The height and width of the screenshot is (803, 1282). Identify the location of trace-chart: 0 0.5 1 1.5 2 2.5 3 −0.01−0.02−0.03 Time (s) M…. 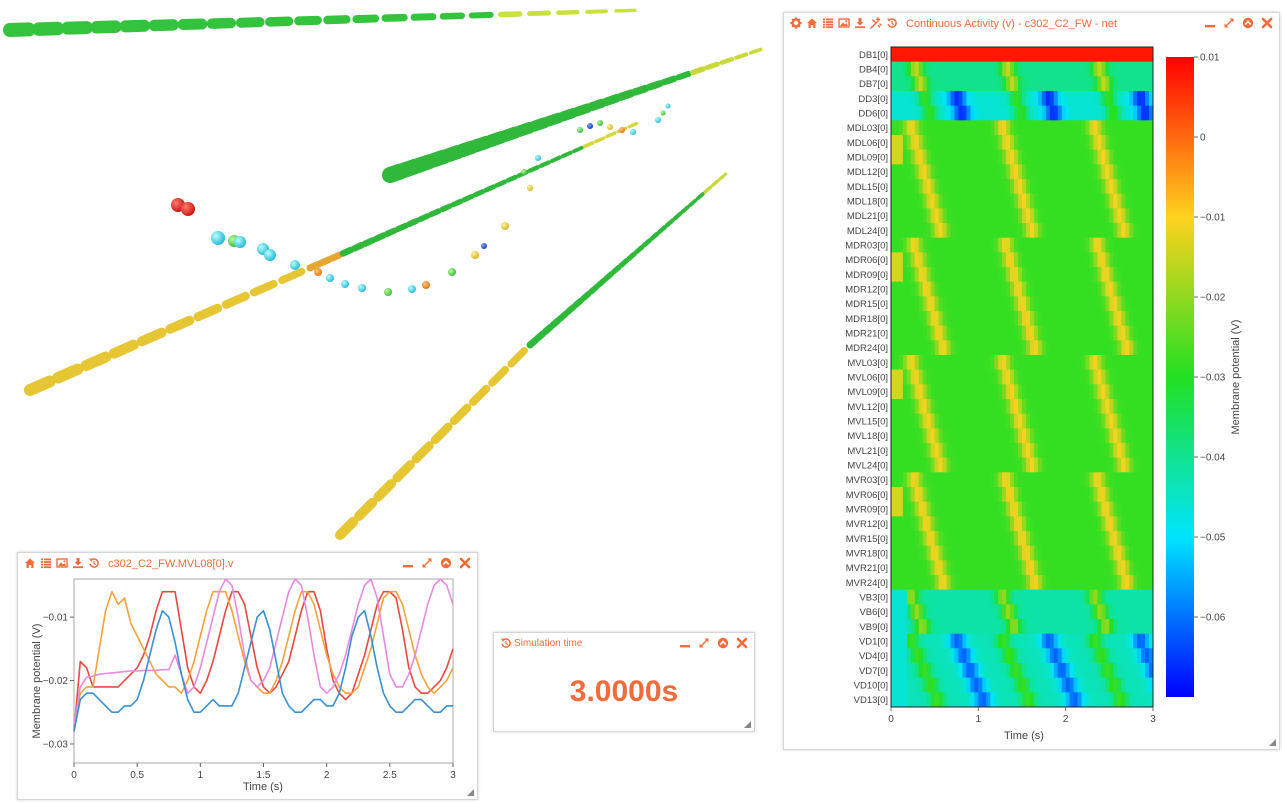
(247, 676).